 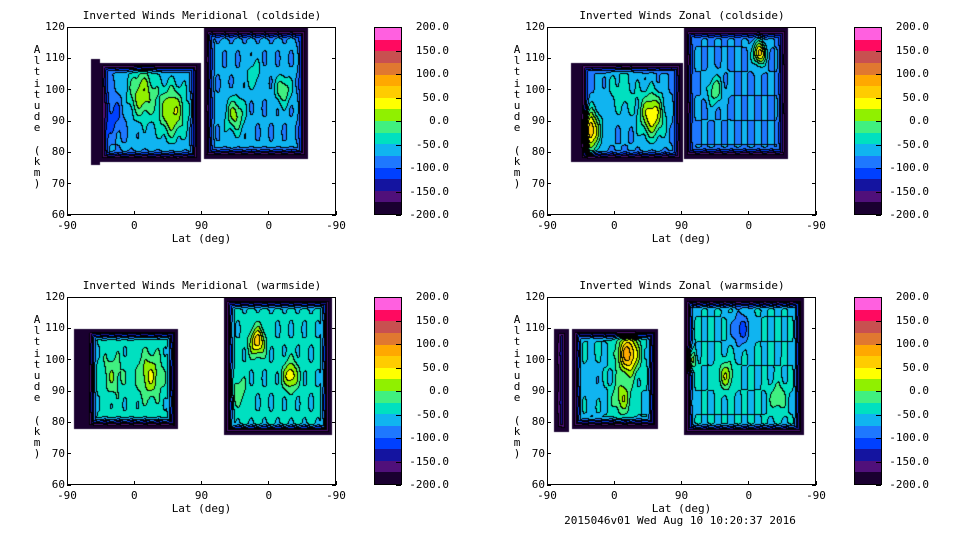 I want to click on y-tick-label: 110, so click(x=535, y=58).